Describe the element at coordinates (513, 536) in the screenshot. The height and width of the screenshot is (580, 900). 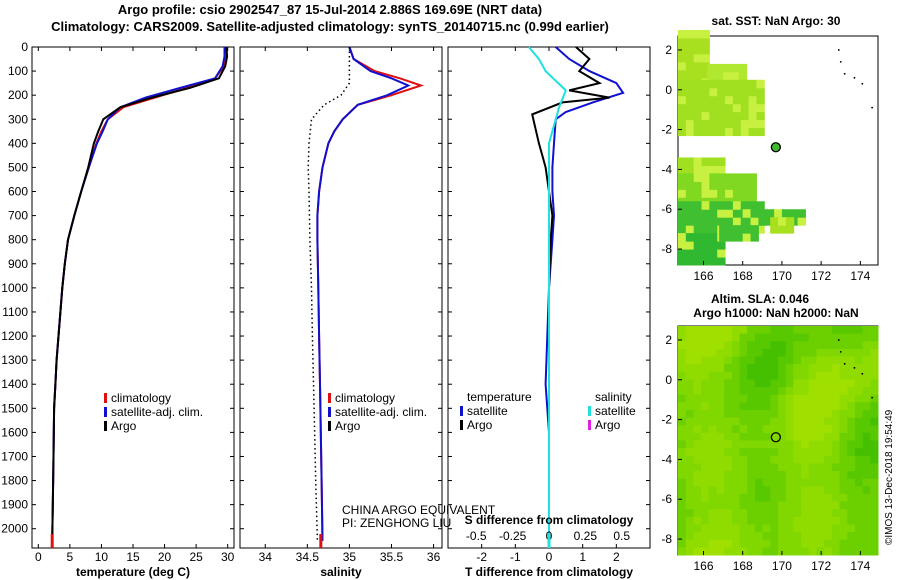
I see `difference-s-tick-label: -0.25` at that location.